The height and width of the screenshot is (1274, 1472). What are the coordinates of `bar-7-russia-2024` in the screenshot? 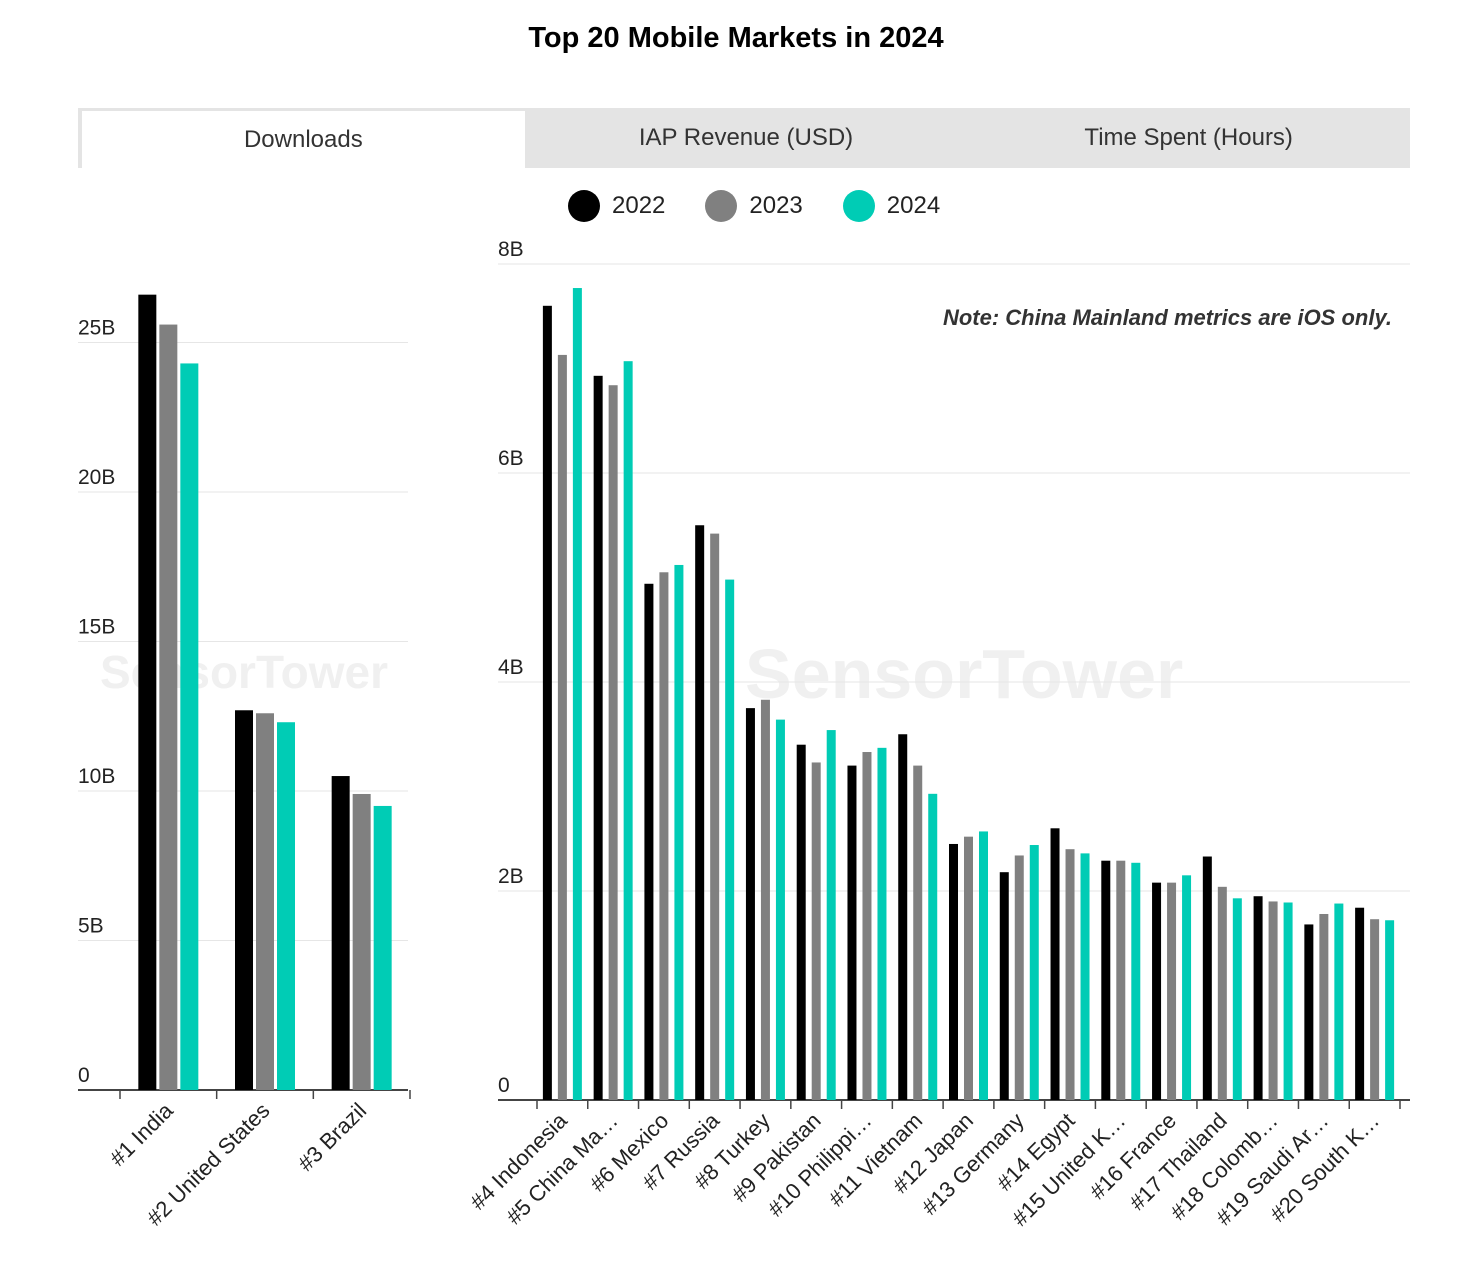 It's located at (730, 839).